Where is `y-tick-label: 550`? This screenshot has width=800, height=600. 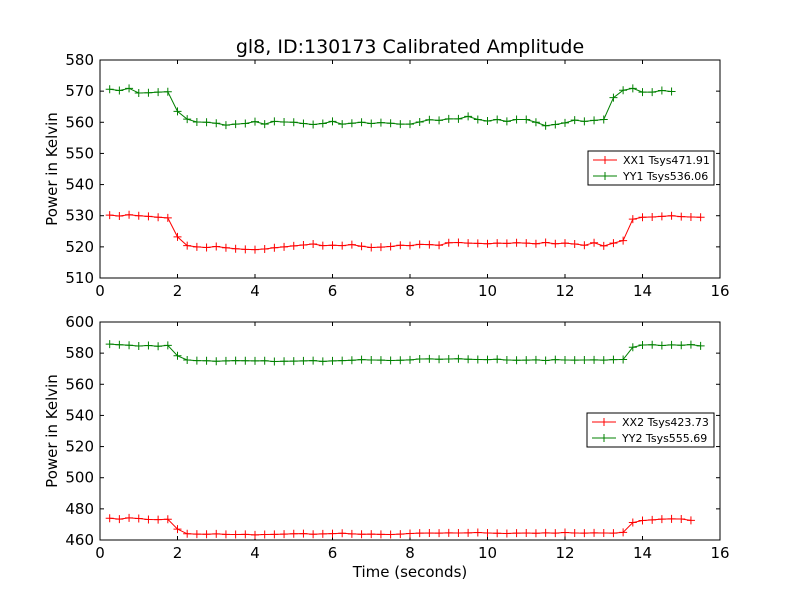 y-tick-label: 550 is located at coordinates (79, 153).